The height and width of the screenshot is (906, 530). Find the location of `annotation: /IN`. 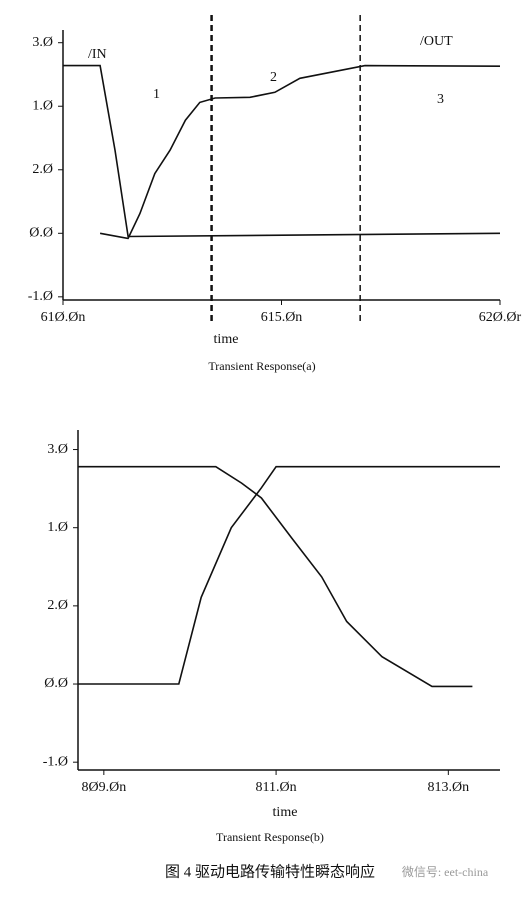

annotation: /IN is located at coordinates (97, 54).